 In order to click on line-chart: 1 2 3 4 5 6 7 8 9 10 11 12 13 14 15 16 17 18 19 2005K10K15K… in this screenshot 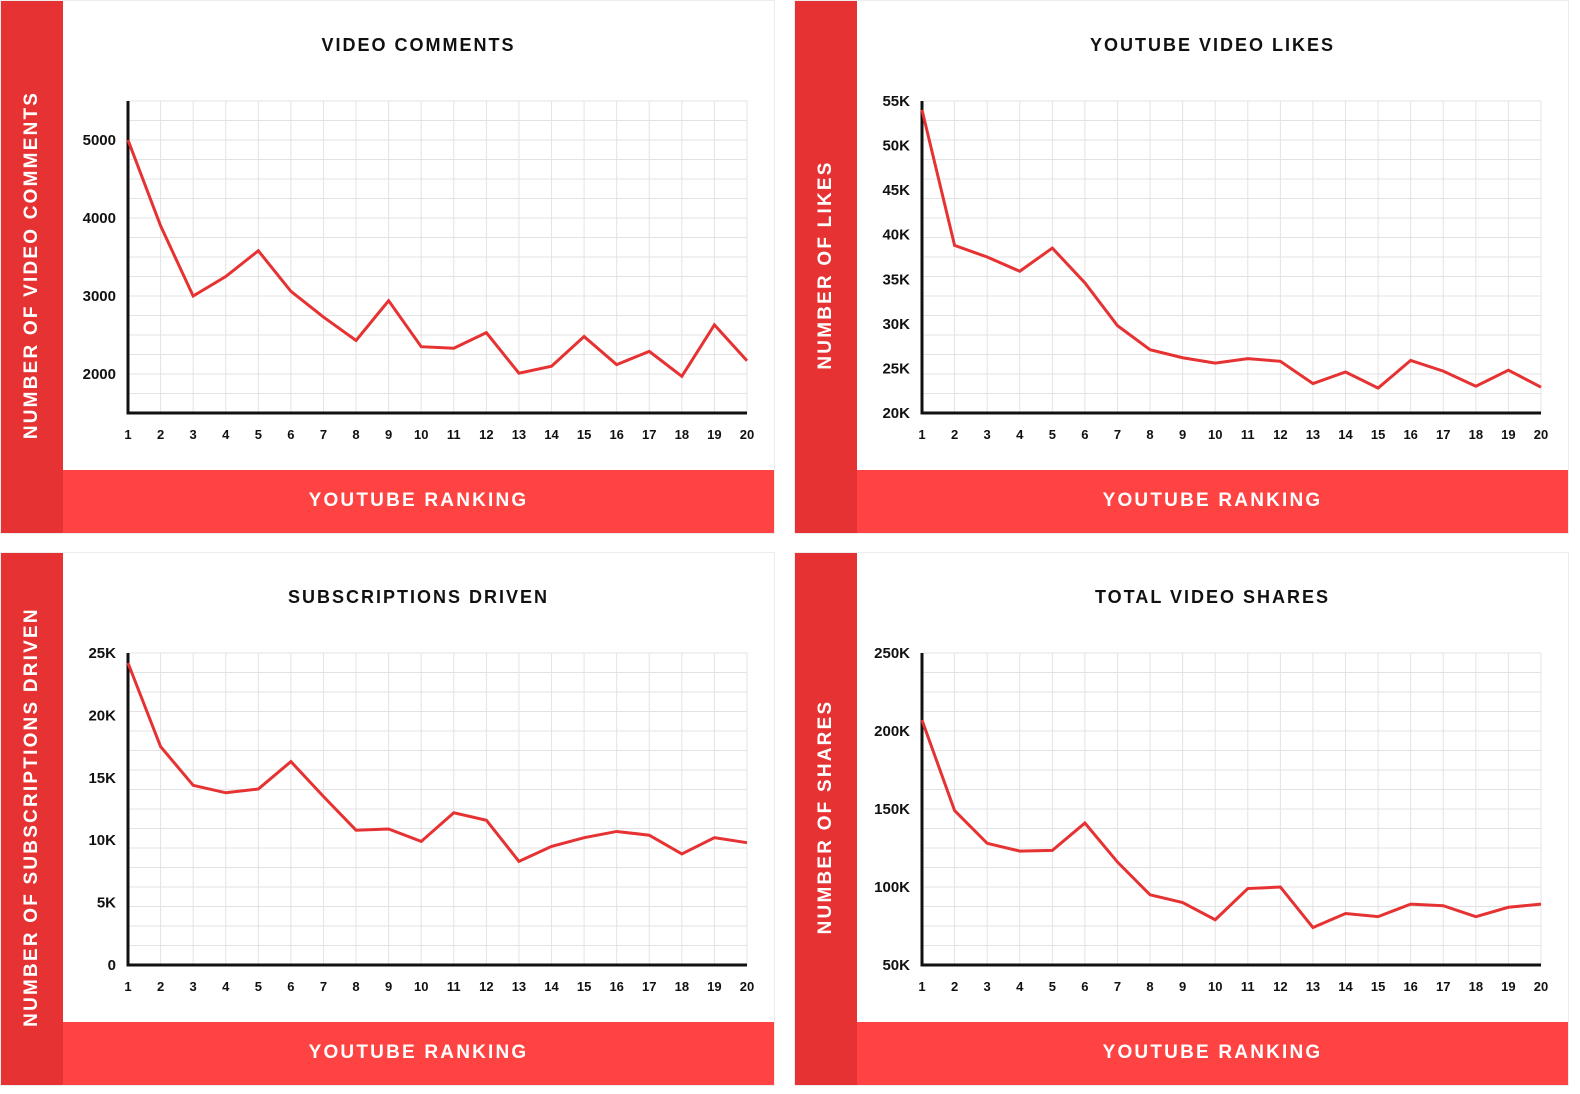, I will do `click(421, 819)`.